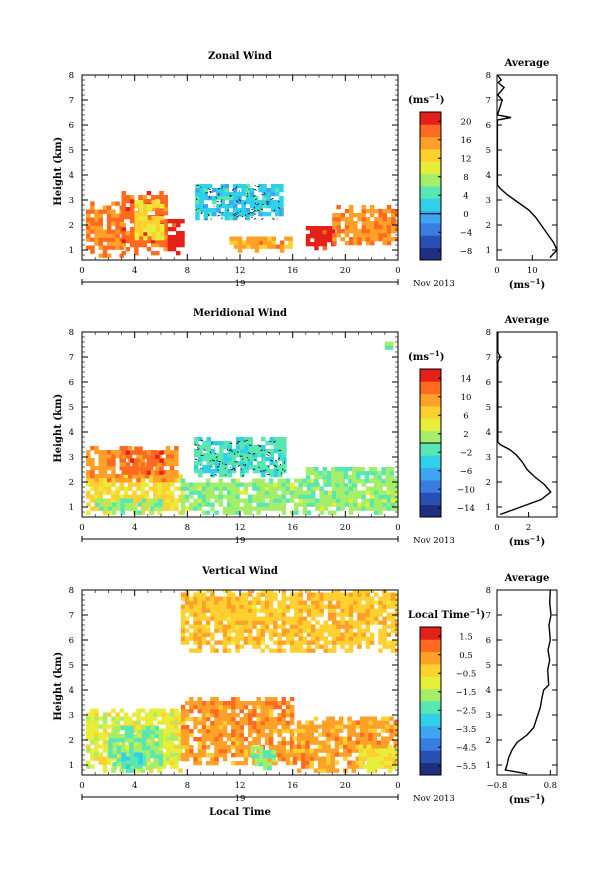 The width and height of the screenshot is (610, 873). What do you see at coordinates (488, 716) in the screenshot?
I see `side-y-tick-label: 3` at bounding box center [488, 716].